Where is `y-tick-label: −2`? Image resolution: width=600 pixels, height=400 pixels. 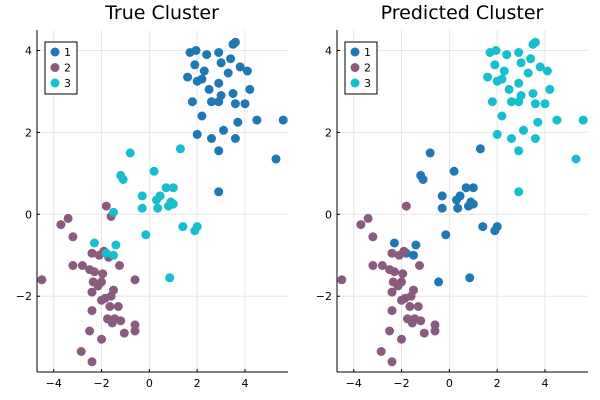
y-tick-label: −2 is located at coordinates (324, 296).